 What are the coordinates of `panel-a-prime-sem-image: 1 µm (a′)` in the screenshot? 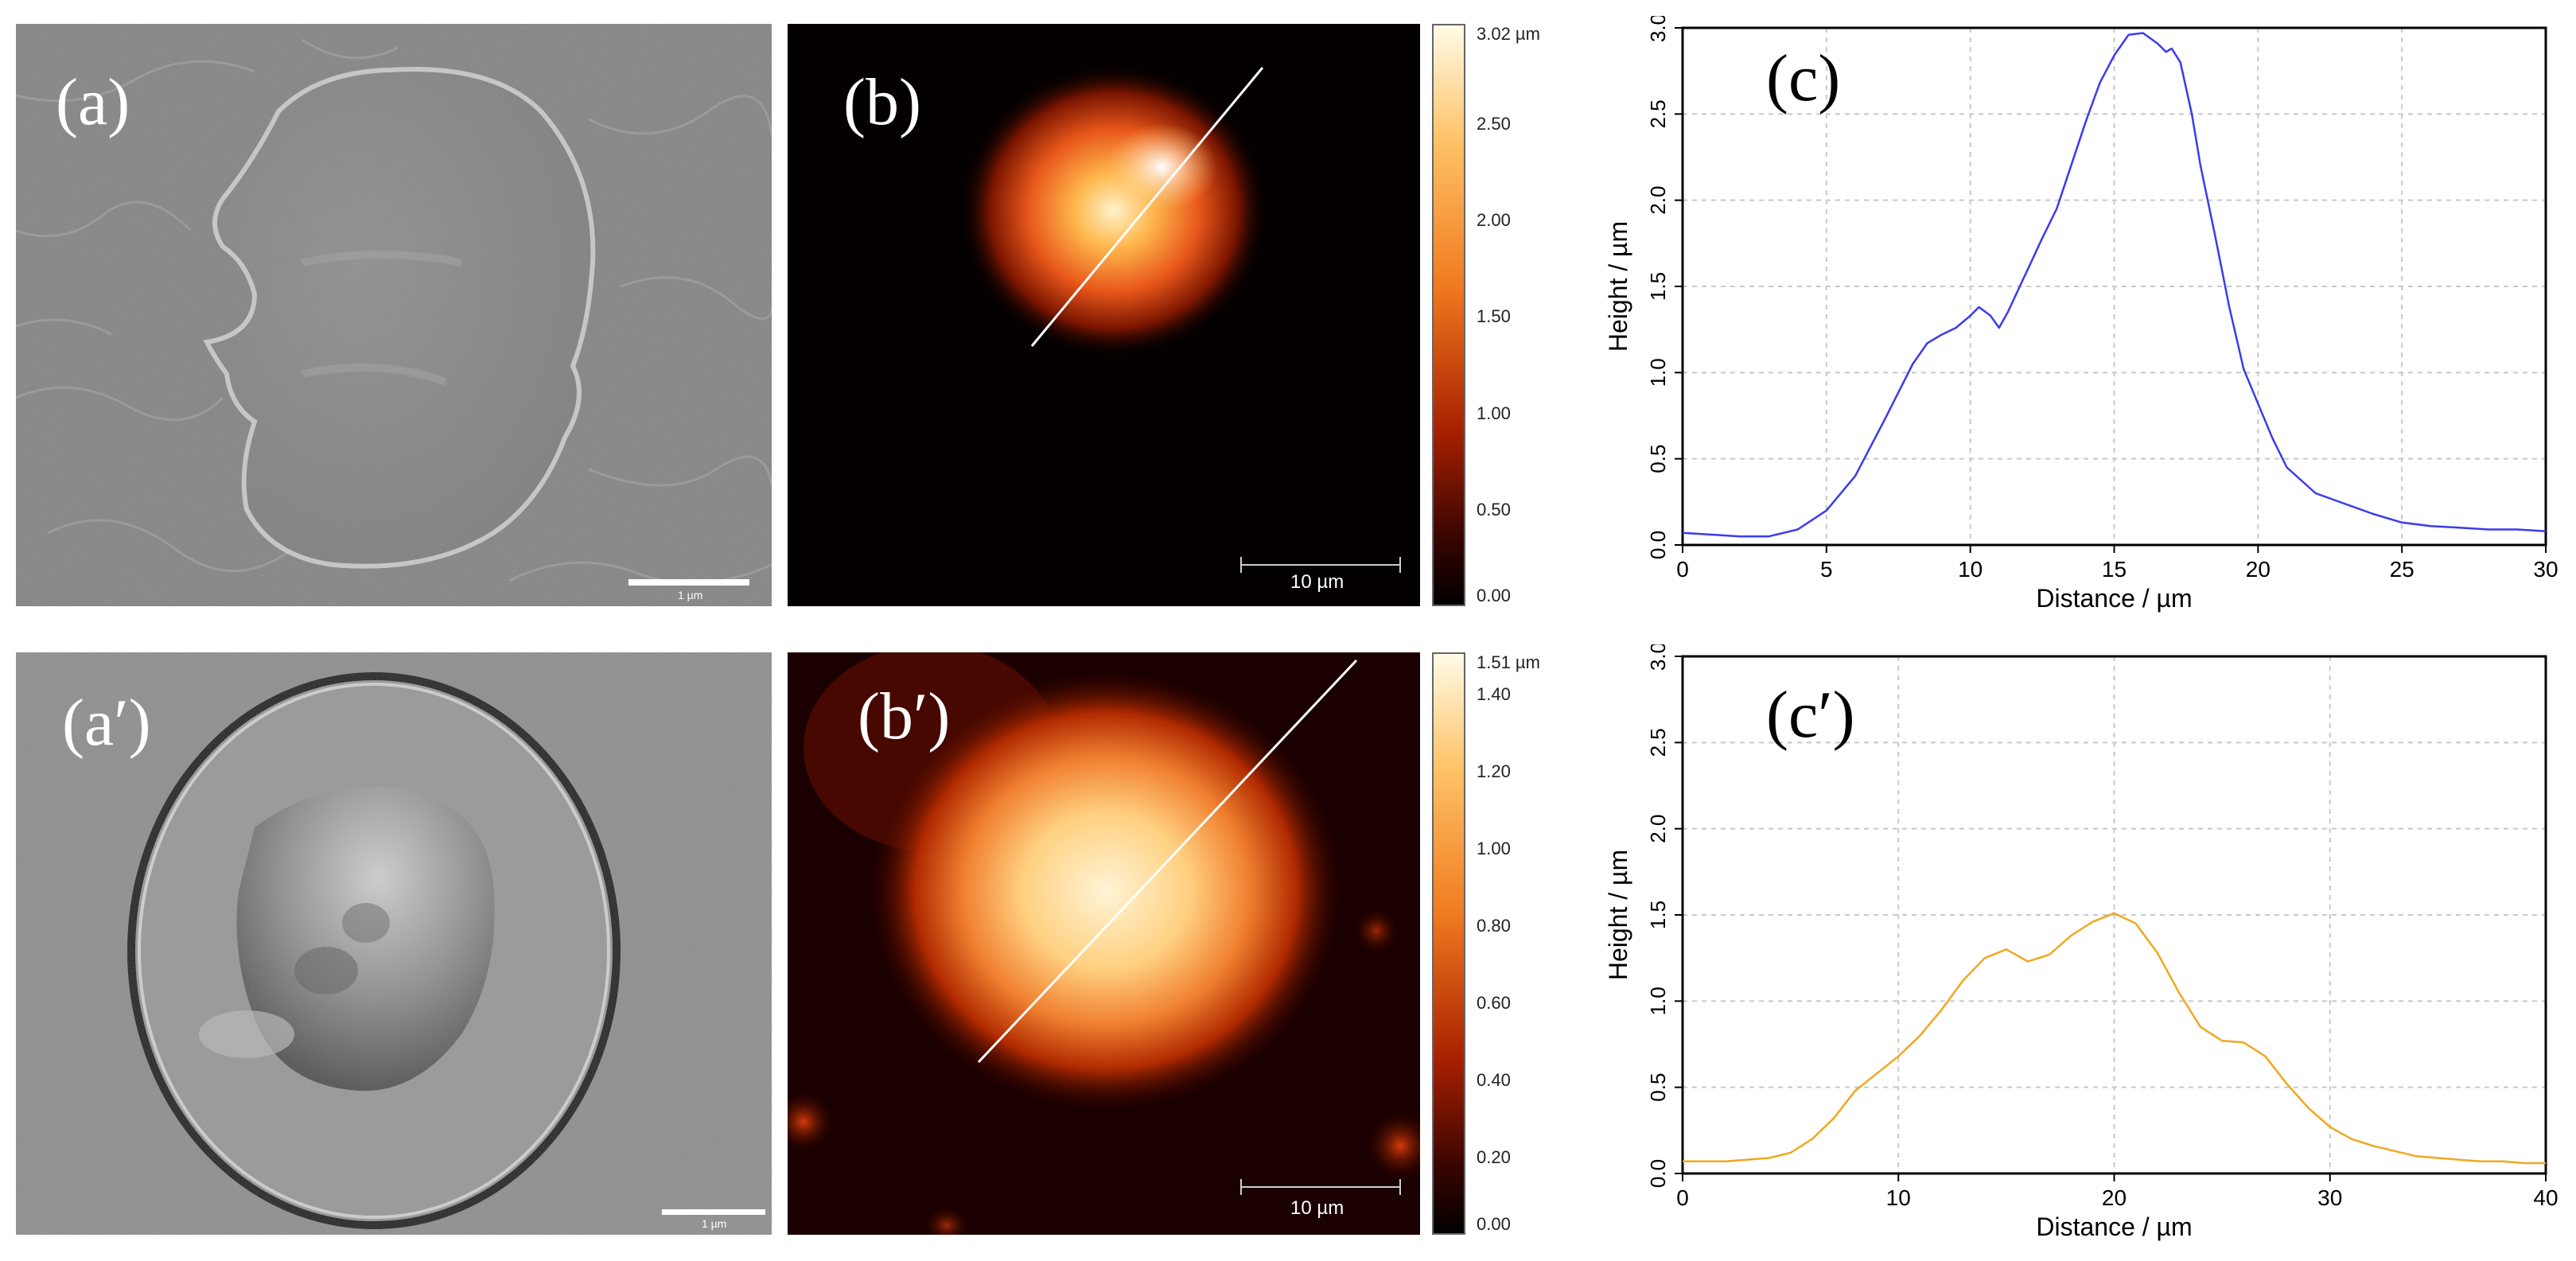 It's located at (394, 943).